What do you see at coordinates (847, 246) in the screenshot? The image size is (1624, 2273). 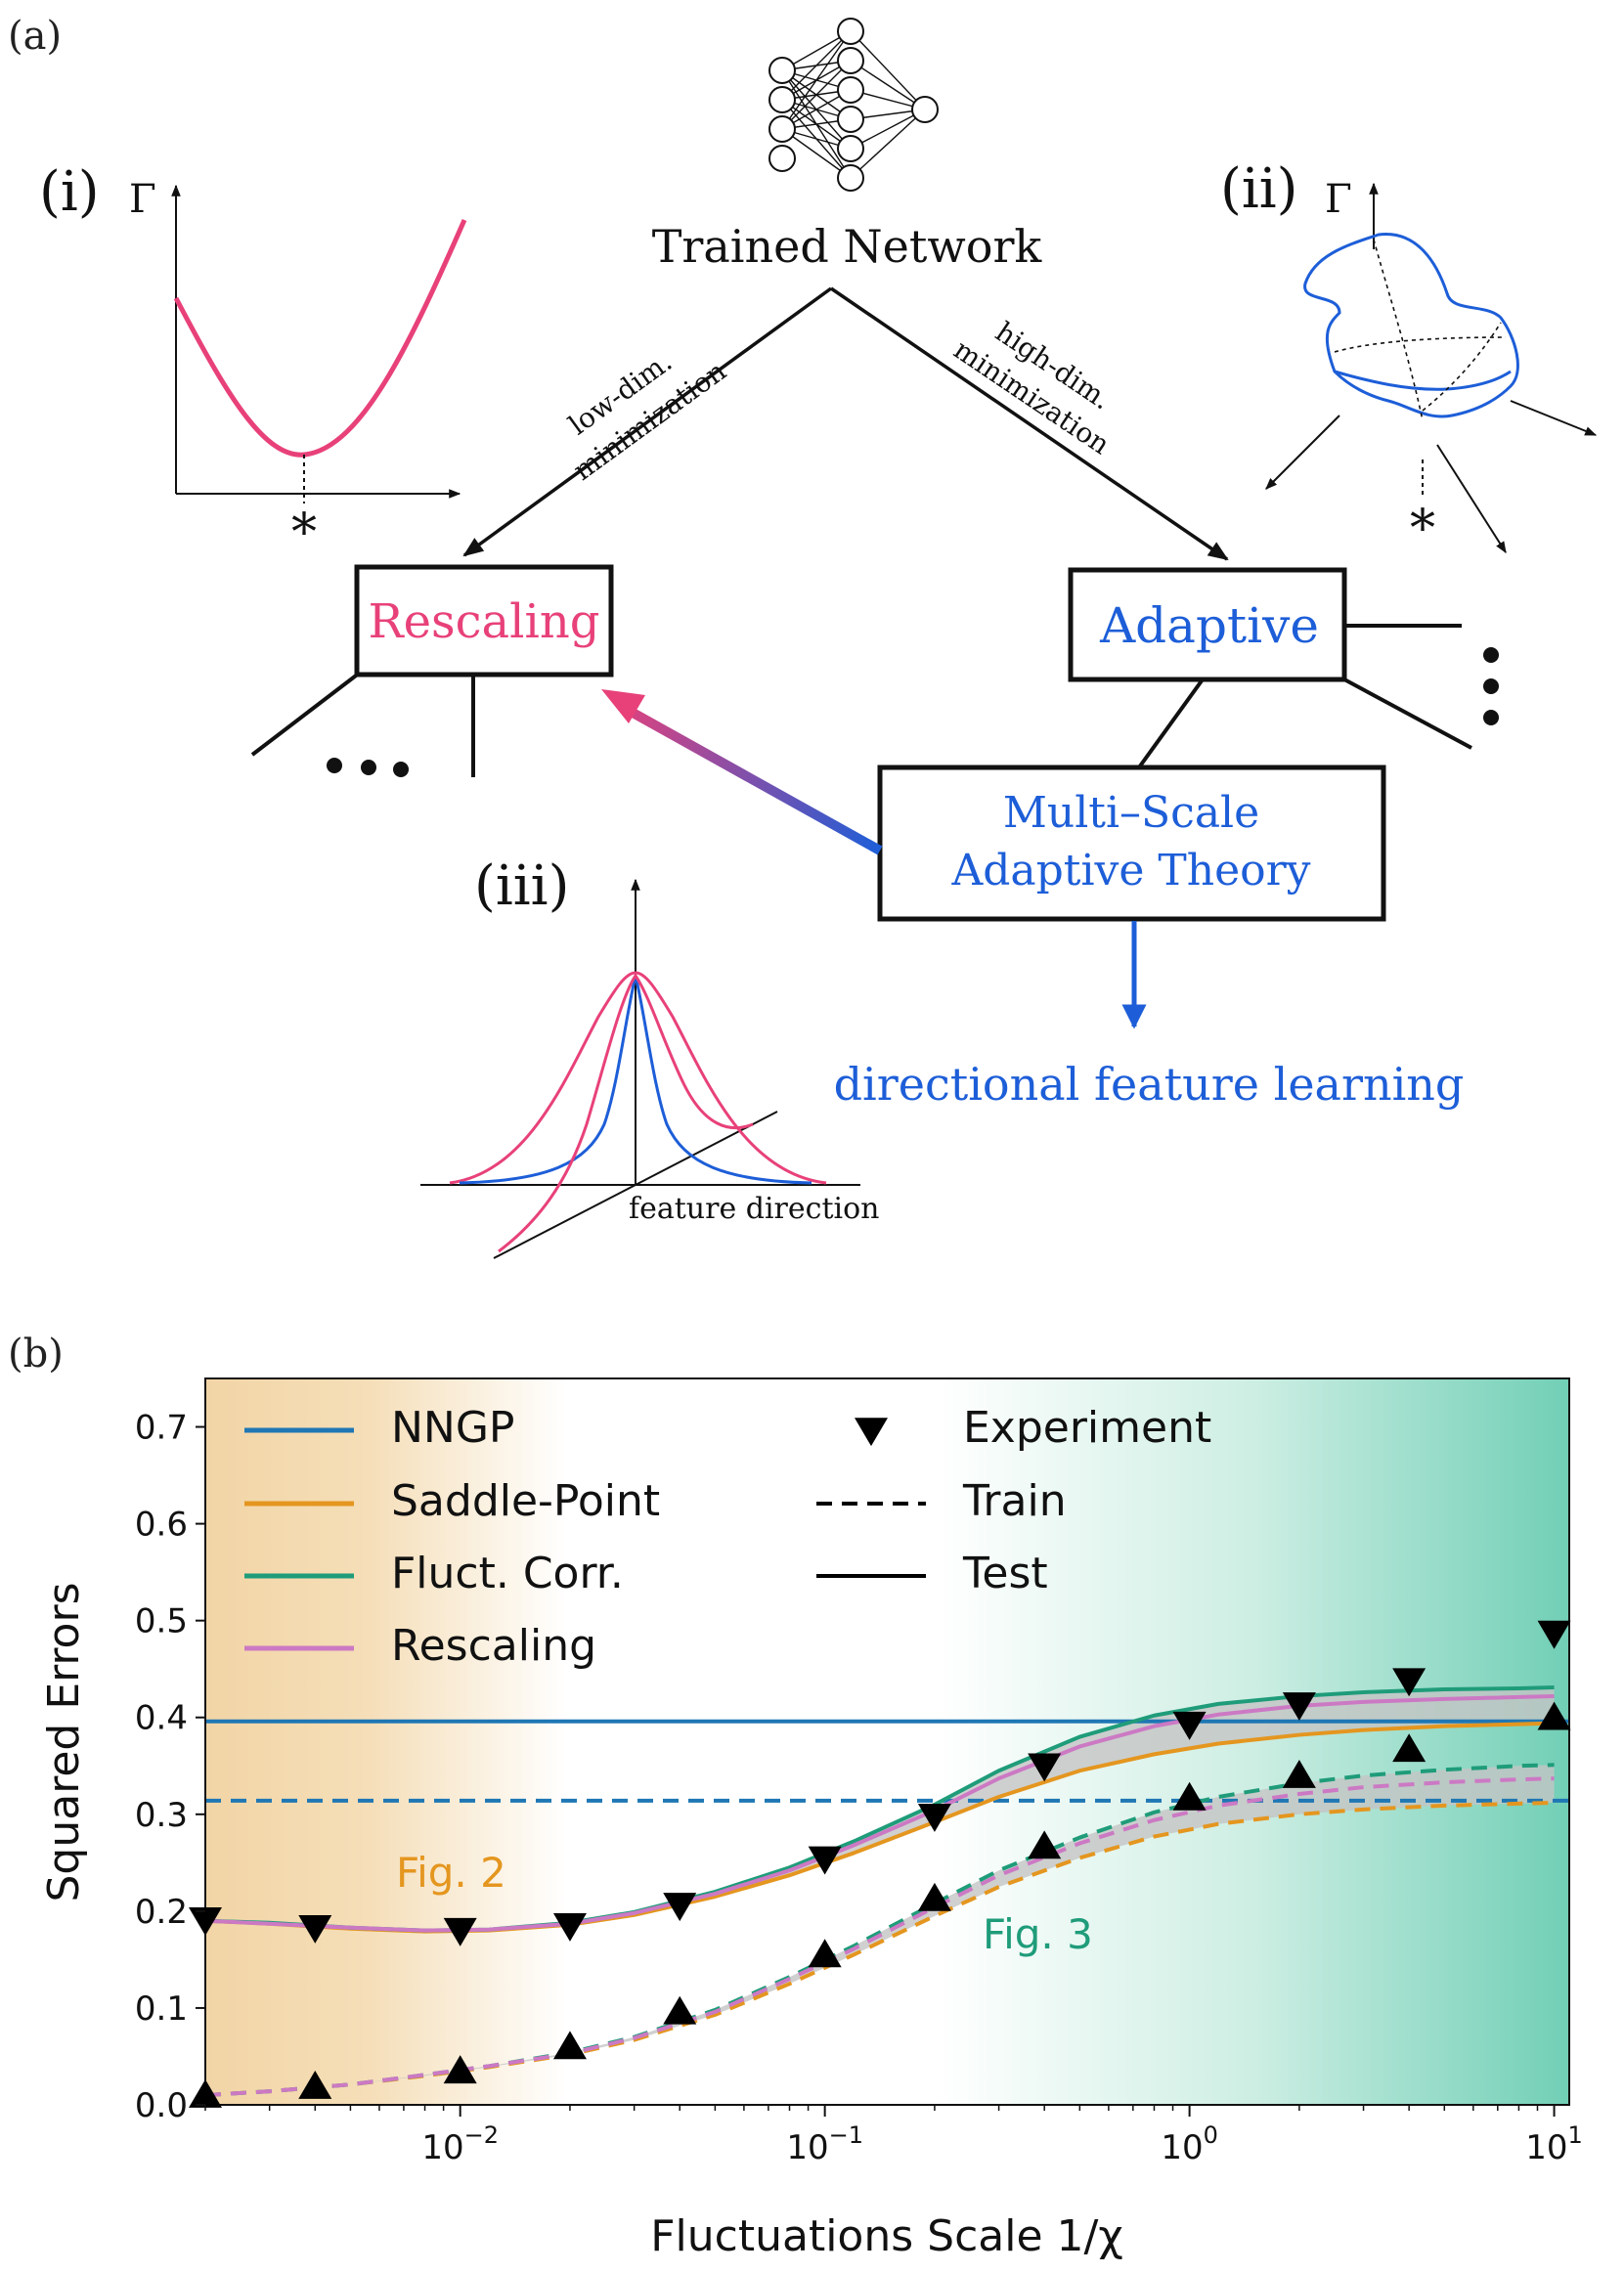 I see `trained-network-label: Trained Network` at bounding box center [847, 246].